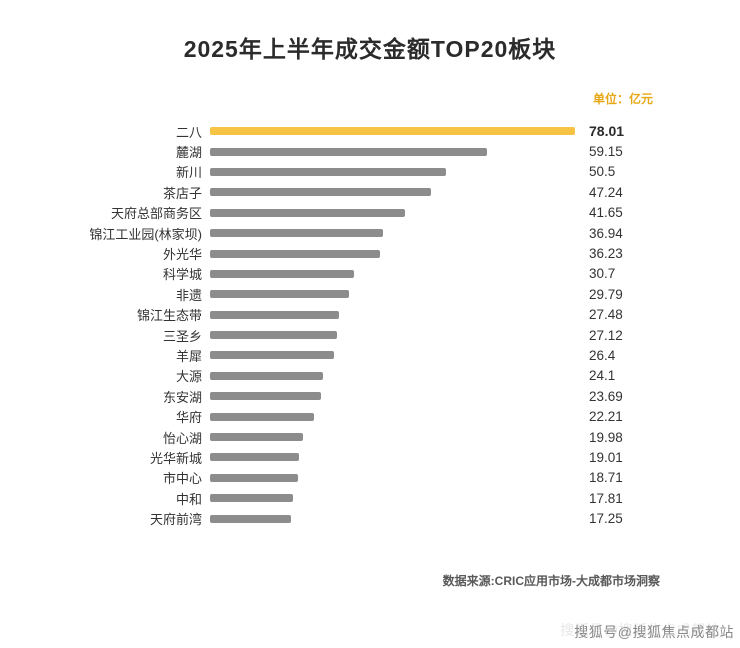  What do you see at coordinates (175, 458) in the screenshot?
I see `category-label: 光华新城` at bounding box center [175, 458].